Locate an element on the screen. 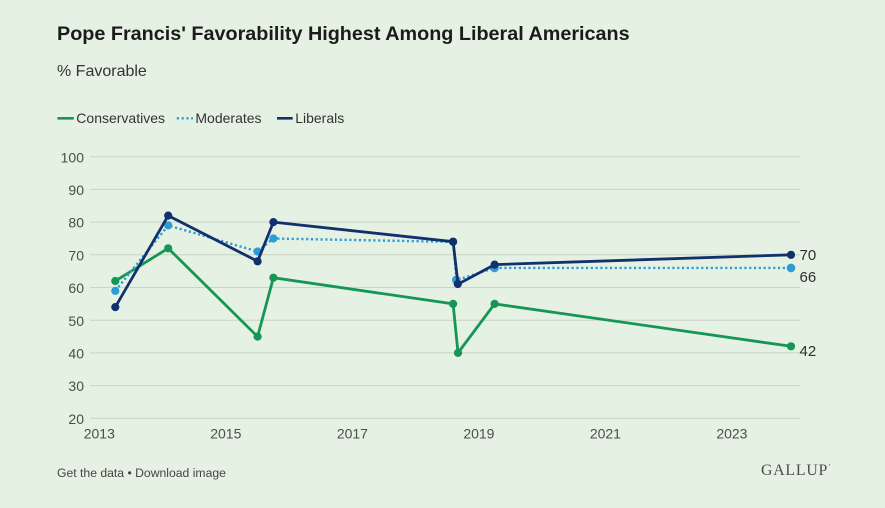 The image size is (885, 508). svg-text: 2015 is located at coordinates (225, 434).